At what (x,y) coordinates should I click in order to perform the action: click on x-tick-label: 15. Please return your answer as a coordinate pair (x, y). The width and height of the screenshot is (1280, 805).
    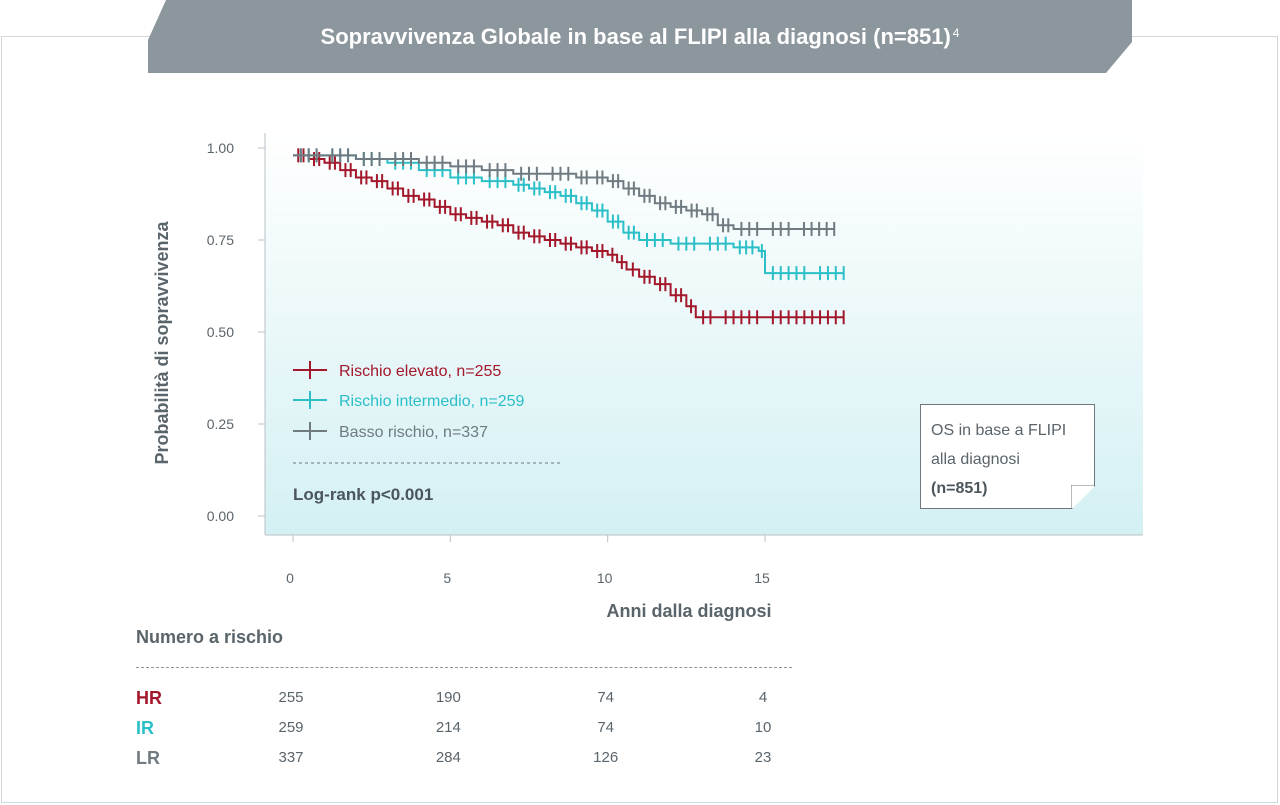
    Looking at the image, I should click on (762, 578).